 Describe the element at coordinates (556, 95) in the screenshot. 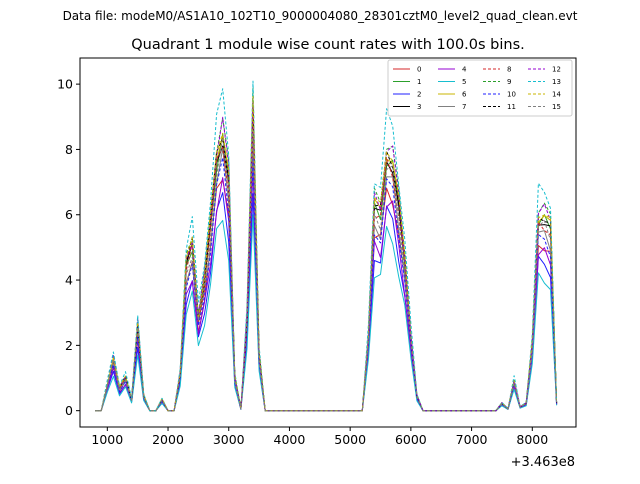

I see `legend-label-14: 14` at that location.